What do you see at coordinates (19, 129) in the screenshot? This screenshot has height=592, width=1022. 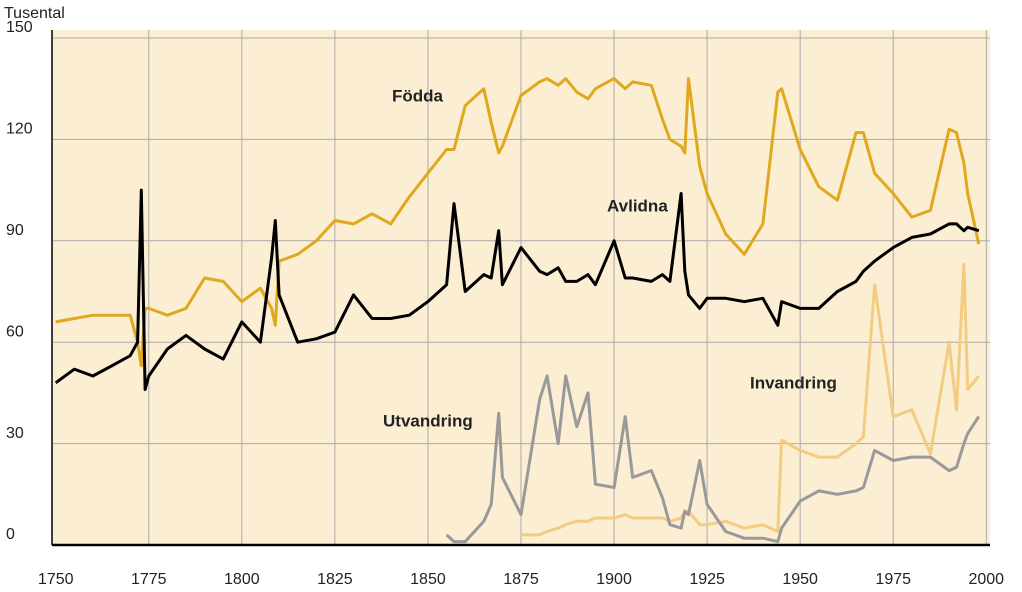 I see `y-tick-label: 120` at bounding box center [19, 129].